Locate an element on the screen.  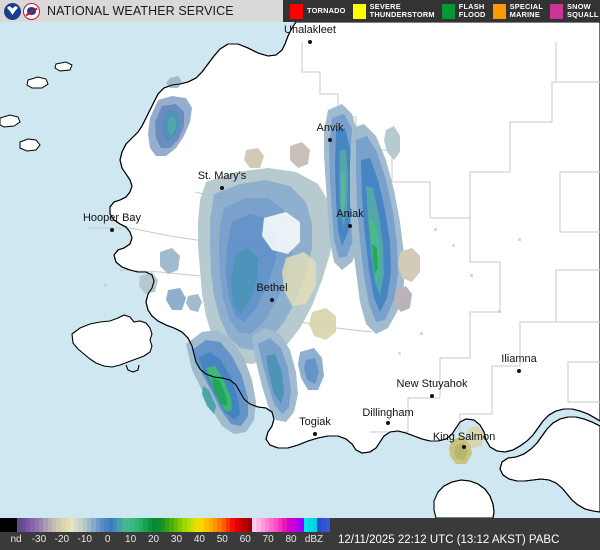
dbz-tick-label: -30 is located at coordinates (39, 539).